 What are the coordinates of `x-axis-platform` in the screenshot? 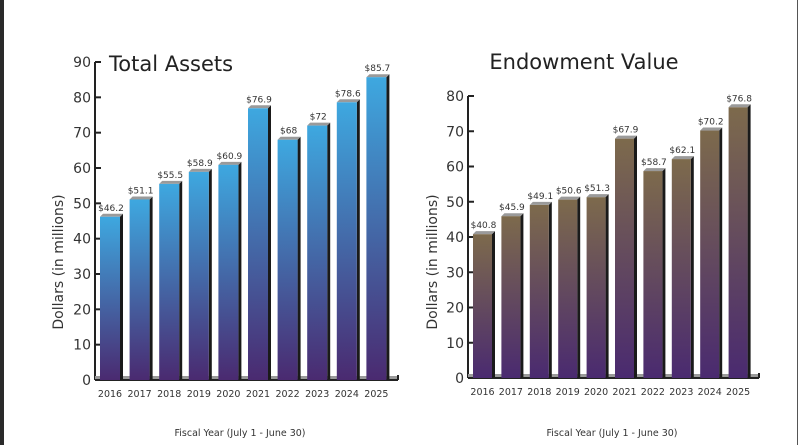 It's located at (613, 376).